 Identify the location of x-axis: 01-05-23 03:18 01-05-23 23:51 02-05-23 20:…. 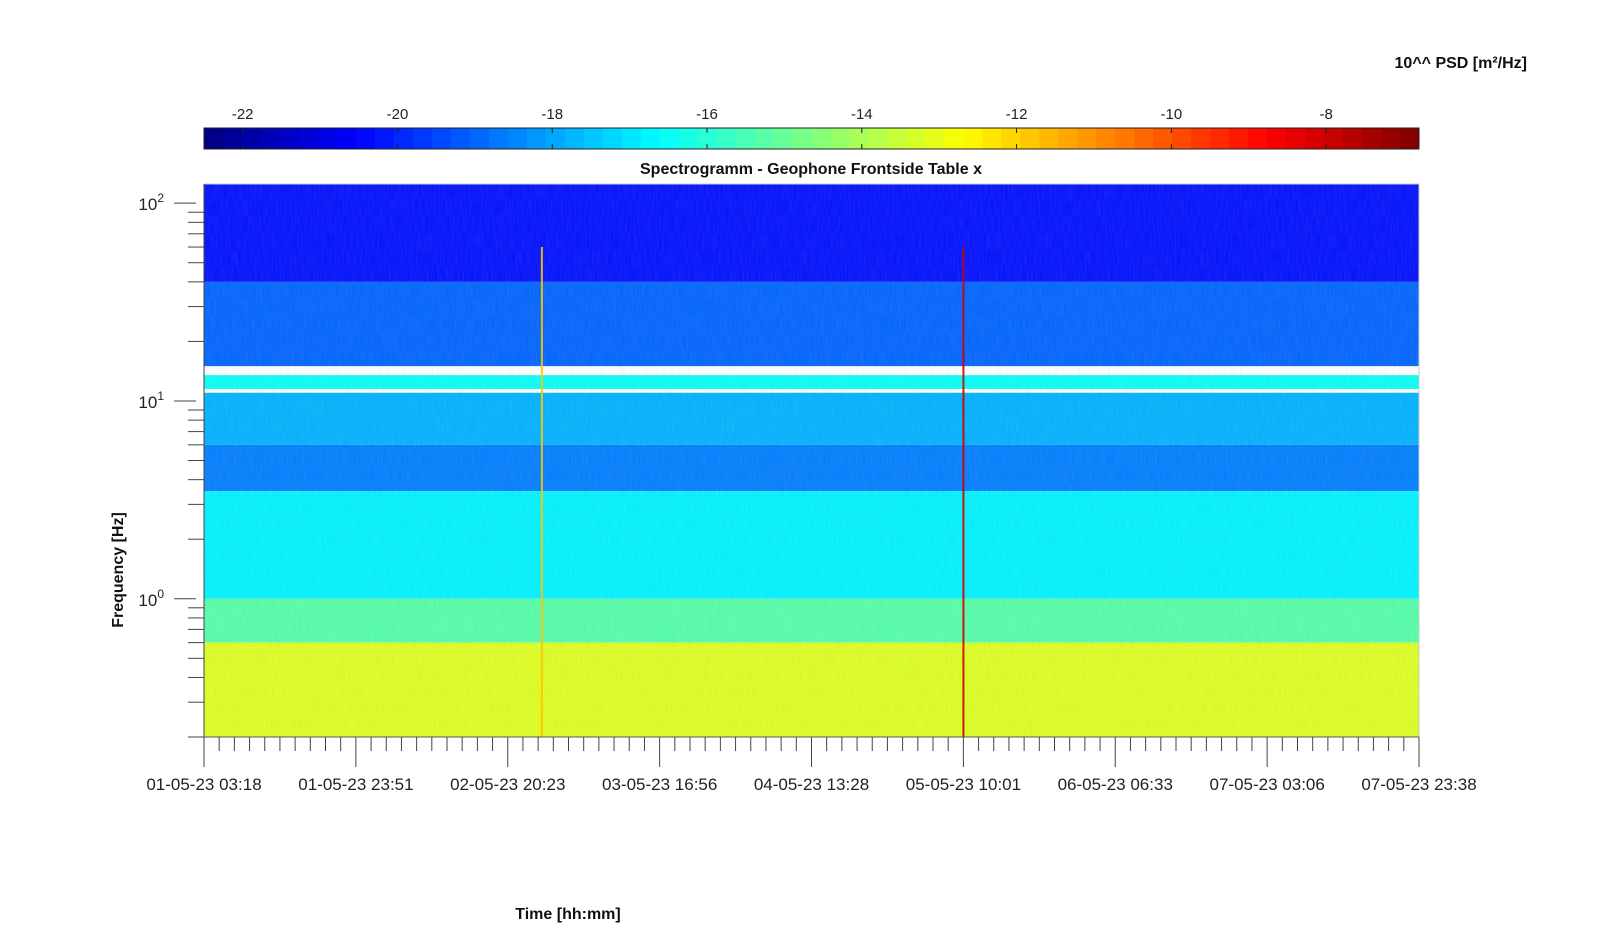
(811, 765).